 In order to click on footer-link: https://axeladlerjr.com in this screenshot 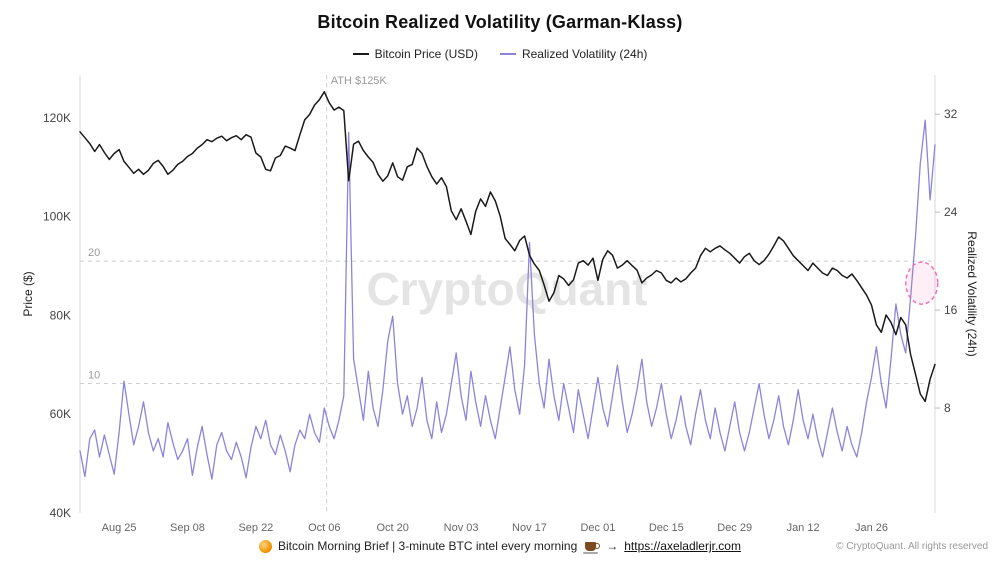, I will do `click(682, 546)`.